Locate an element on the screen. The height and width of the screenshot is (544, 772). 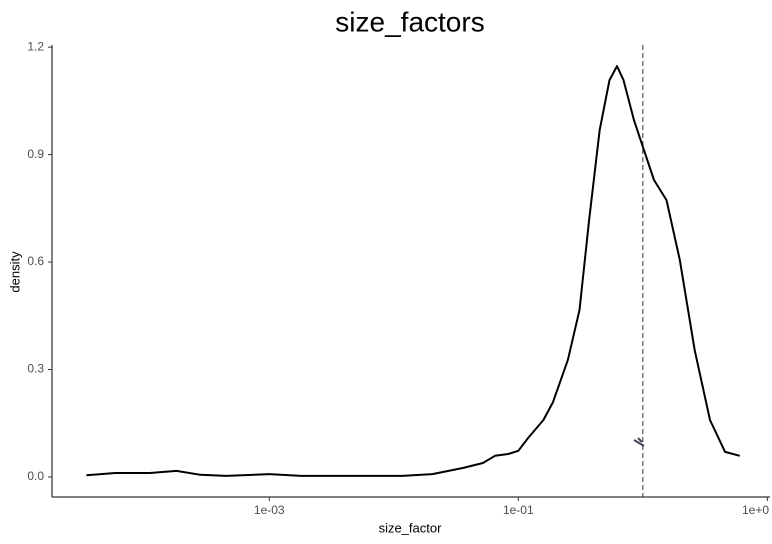
x-tick-label: 1e+0 is located at coordinates (755, 510).